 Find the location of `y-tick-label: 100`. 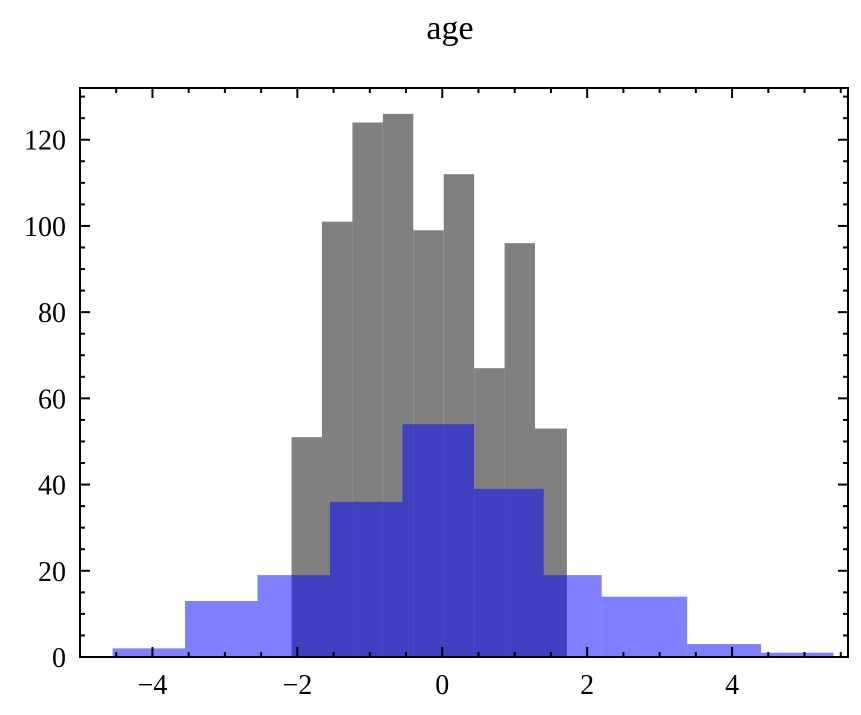

y-tick-label: 100 is located at coordinates (45, 227).